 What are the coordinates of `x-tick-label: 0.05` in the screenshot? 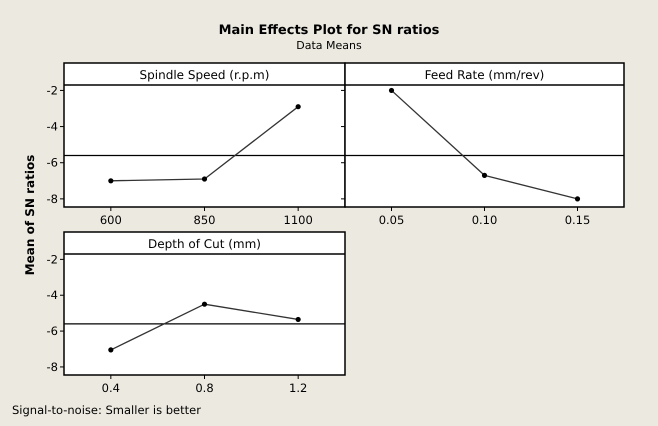 It's located at (391, 220).